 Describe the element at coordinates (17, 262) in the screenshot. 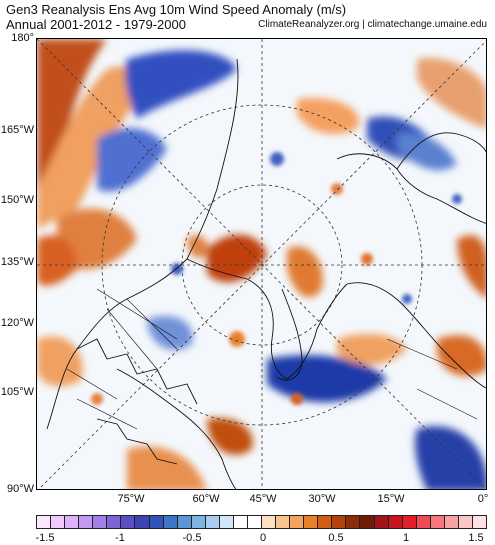

I see `label-135w: 135°W` at that location.